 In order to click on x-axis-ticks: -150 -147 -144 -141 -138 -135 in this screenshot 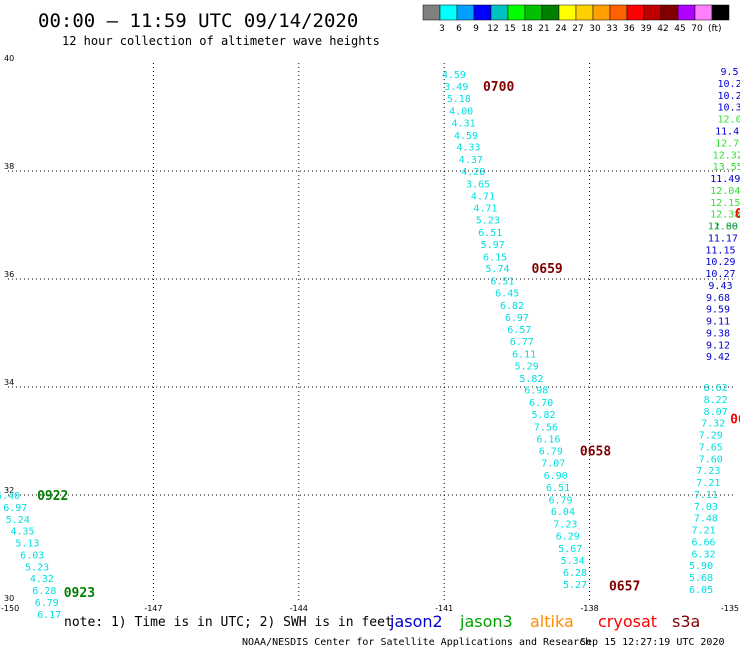, I will do `click(370, 608)`.